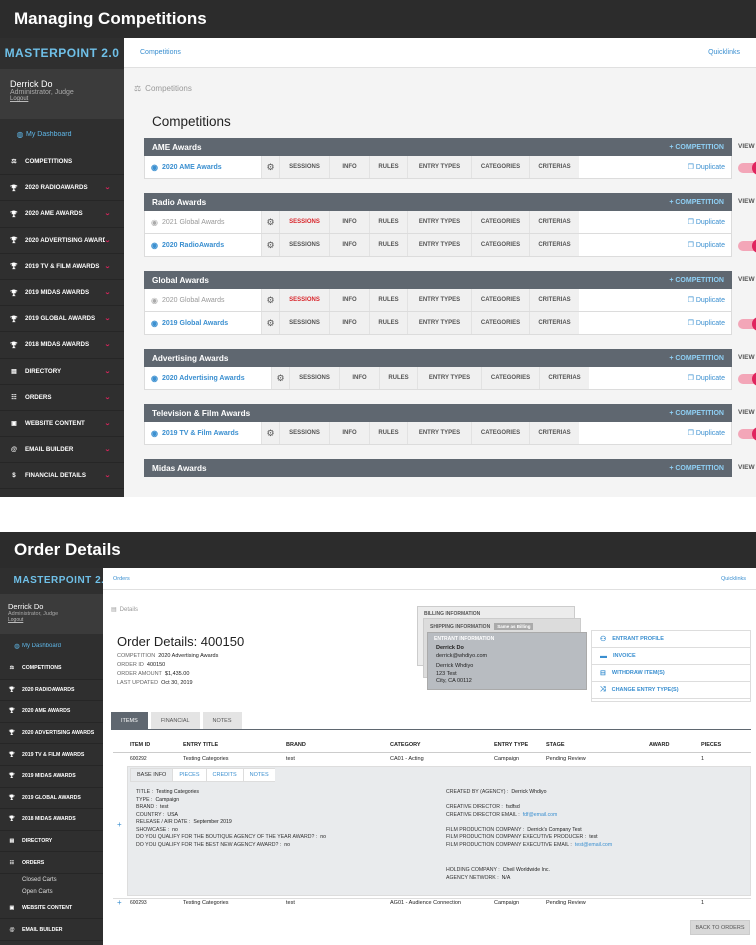 Image resolution: width=756 pixels, height=945 pixels. Describe the element at coordinates (224, 775) in the screenshot. I see `subtab-credits: Credits` at that location.